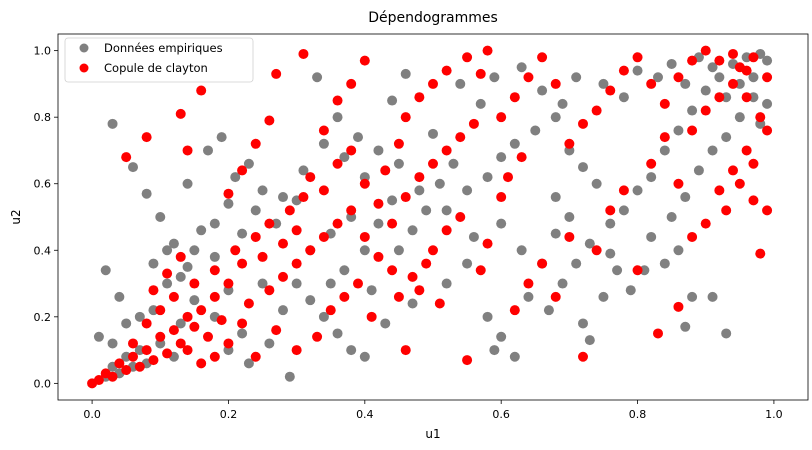 This screenshot has height=450, width=812. What do you see at coordinates (638, 414) in the screenshot?
I see `x-tick-label-4: 0.8` at bounding box center [638, 414].